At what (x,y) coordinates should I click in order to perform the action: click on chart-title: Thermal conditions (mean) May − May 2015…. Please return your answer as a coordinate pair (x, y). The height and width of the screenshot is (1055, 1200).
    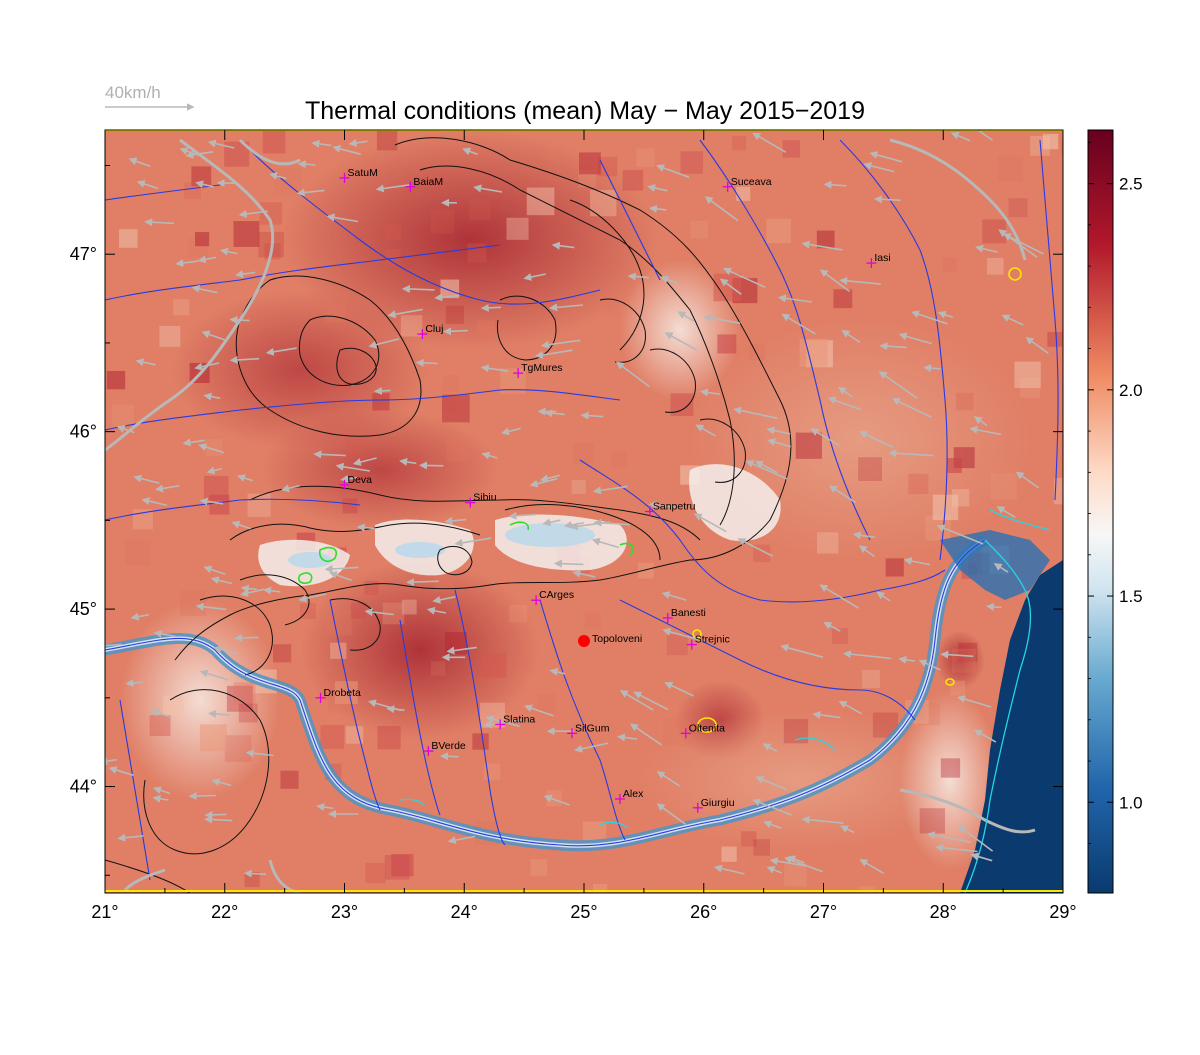
    Looking at the image, I should click on (585, 111).